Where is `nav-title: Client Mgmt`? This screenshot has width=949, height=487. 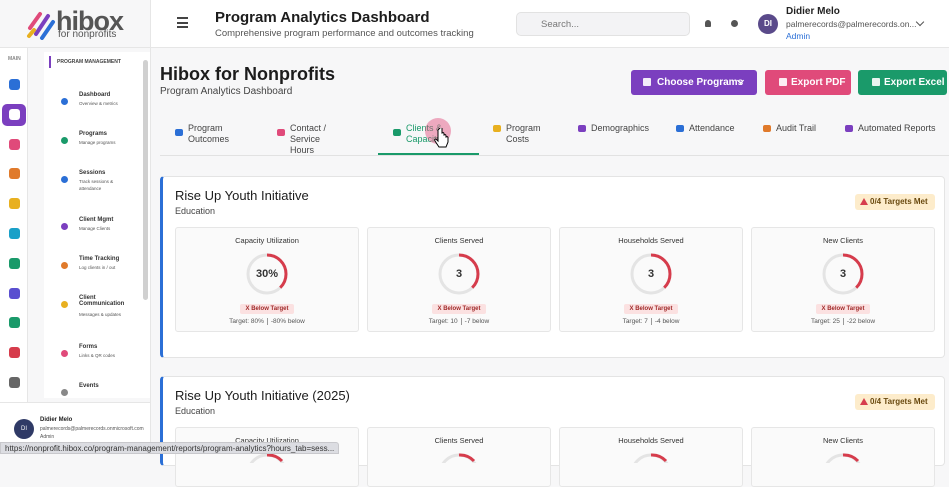
nav-title: Client Mgmt is located at coordinates (96, 220).